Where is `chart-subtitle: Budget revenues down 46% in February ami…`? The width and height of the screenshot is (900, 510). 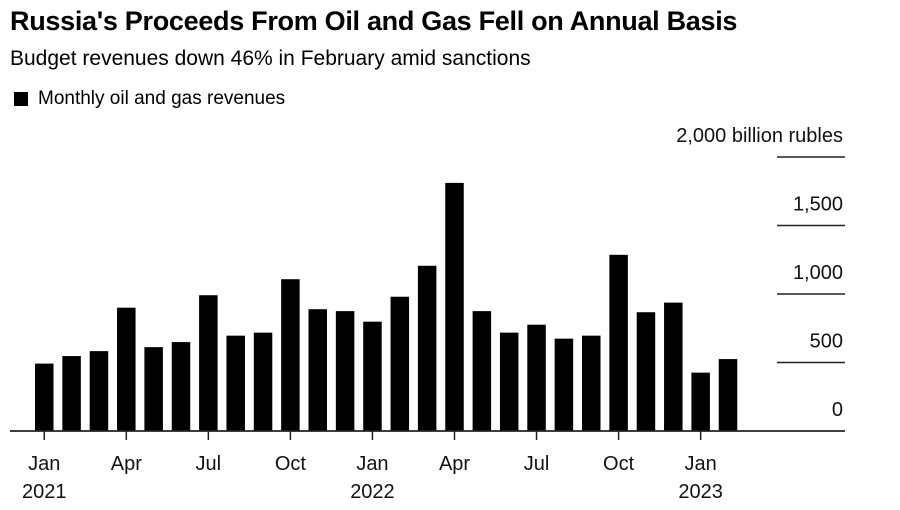 chart-subtitle: Budget revenues down 46% in February ami… is located at coordinates (270, 58).